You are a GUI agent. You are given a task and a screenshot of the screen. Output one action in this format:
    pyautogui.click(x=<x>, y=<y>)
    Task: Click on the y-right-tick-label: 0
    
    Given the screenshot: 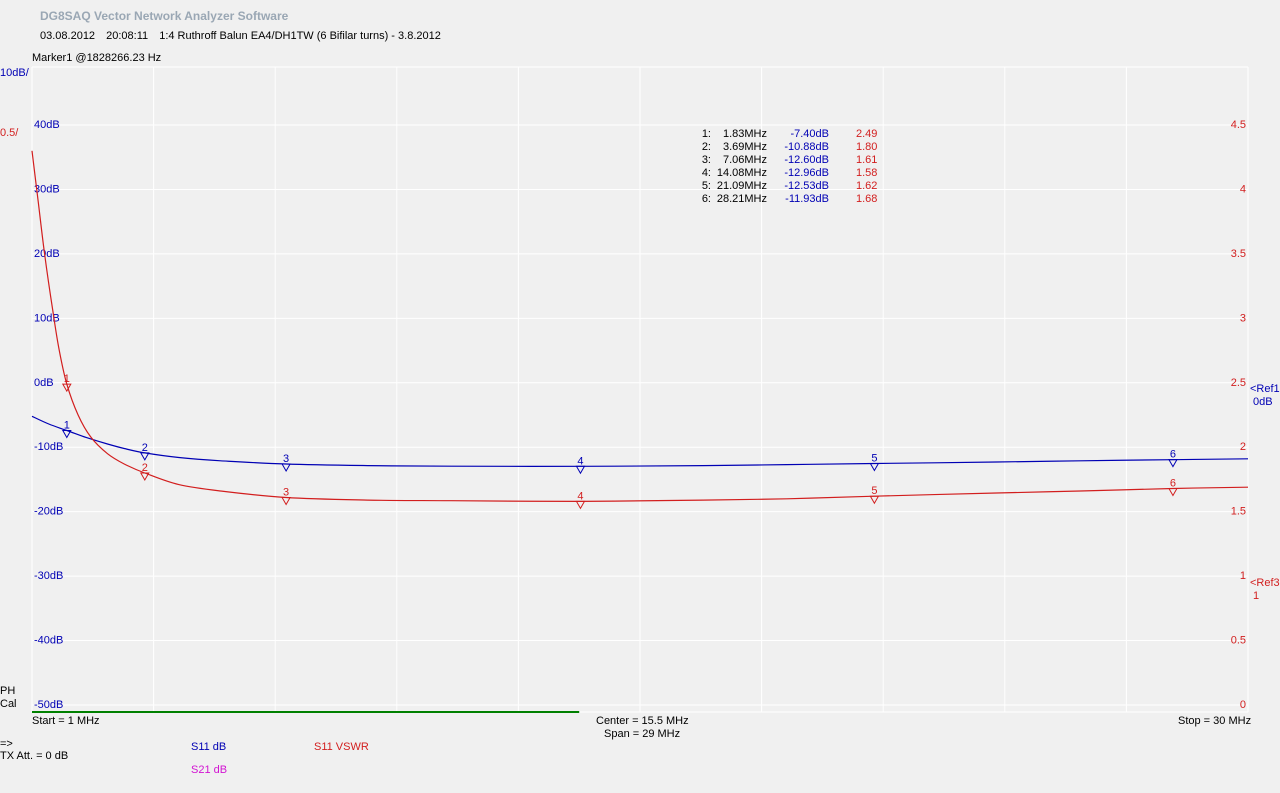 What is the action you would take?
    pyautogui.click(x=1243, y=705)
    